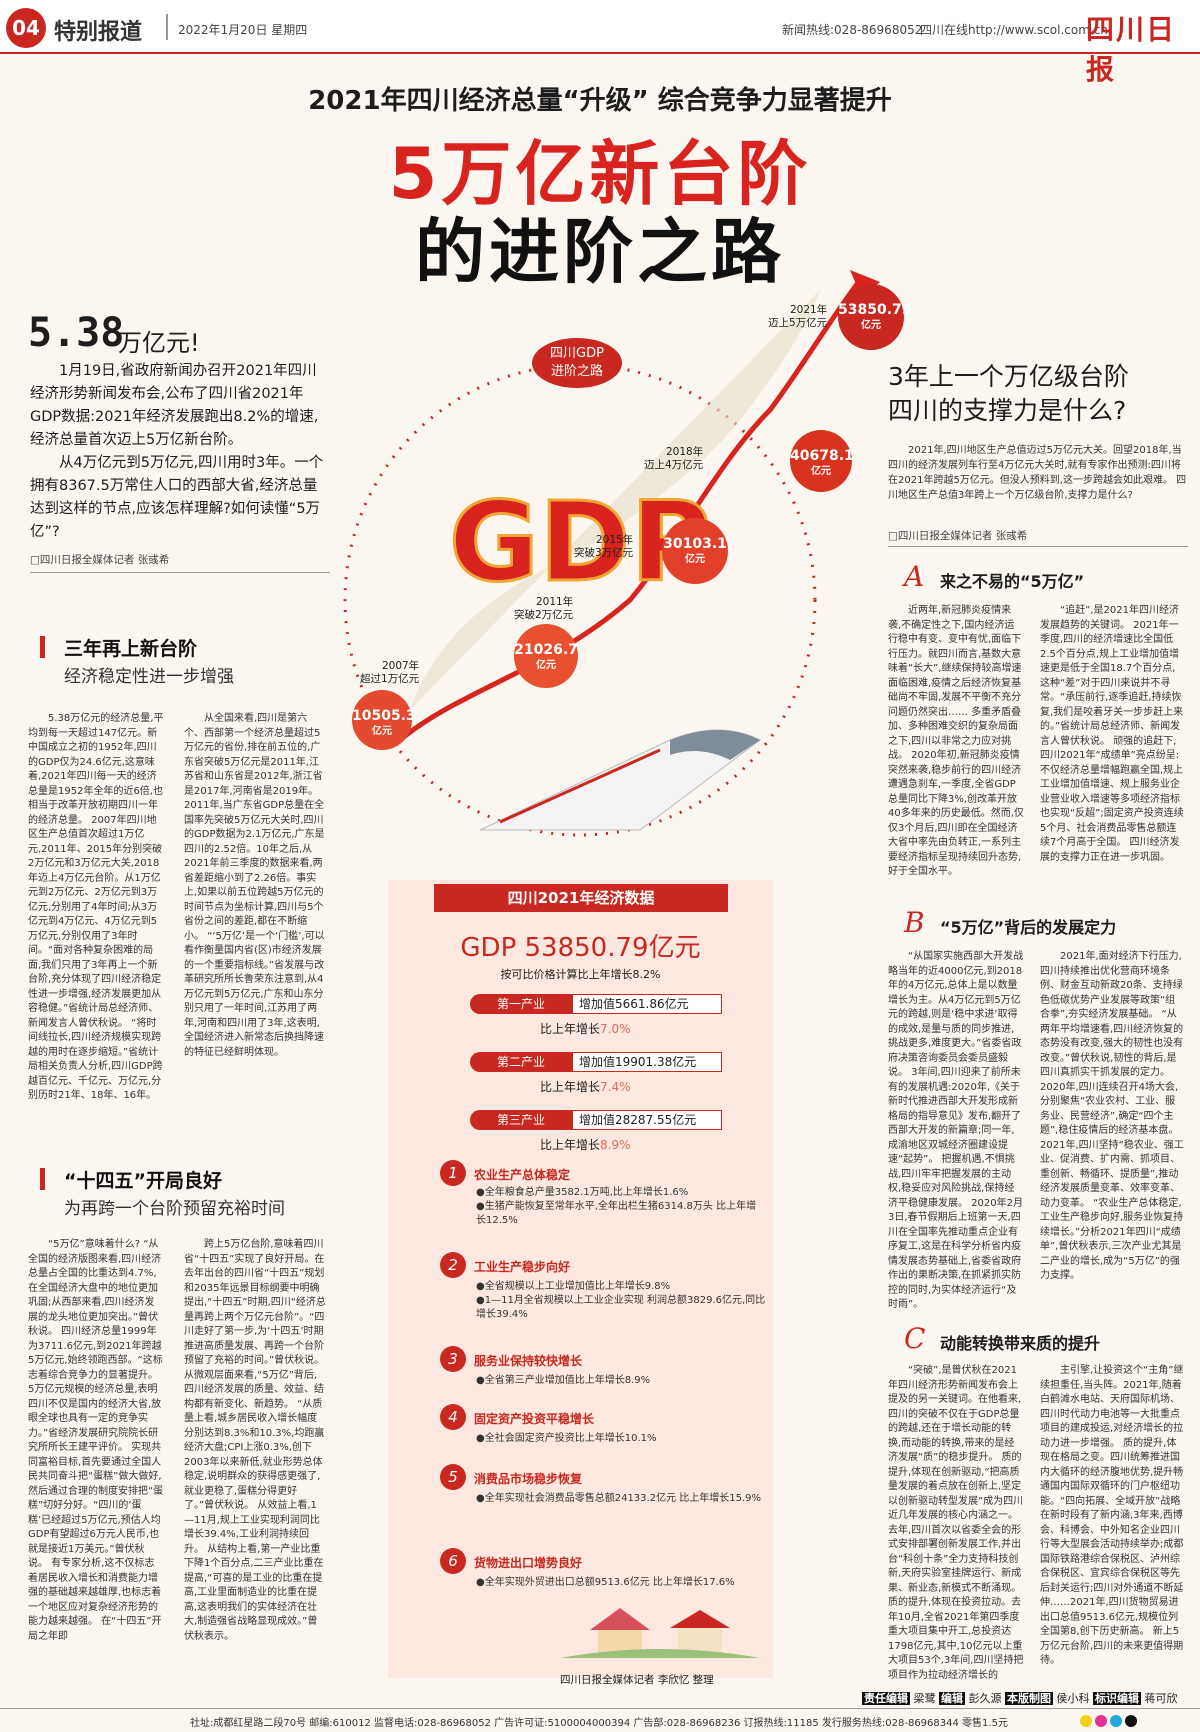 This screenshot has height=1732, width=1200. I want to click on milestone-year: 2007年, so click(400, 666).